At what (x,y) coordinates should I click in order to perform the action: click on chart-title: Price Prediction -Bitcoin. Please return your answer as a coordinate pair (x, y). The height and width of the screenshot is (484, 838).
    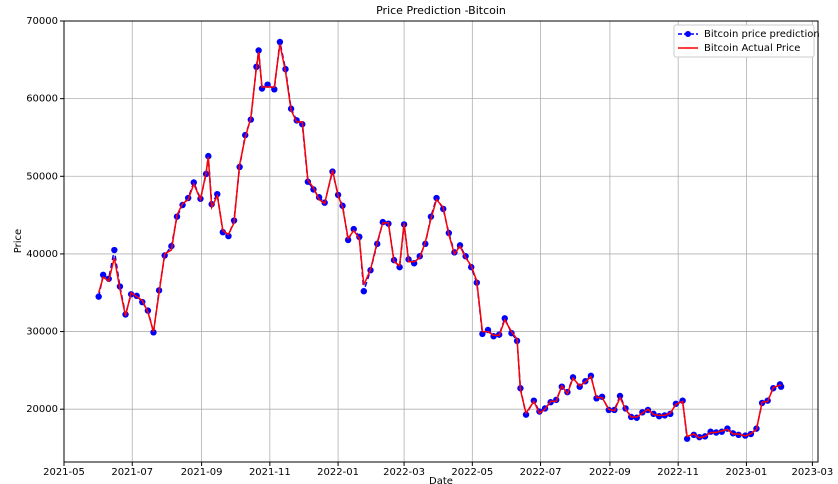
    Looking at the image, I should click on (441, 10).